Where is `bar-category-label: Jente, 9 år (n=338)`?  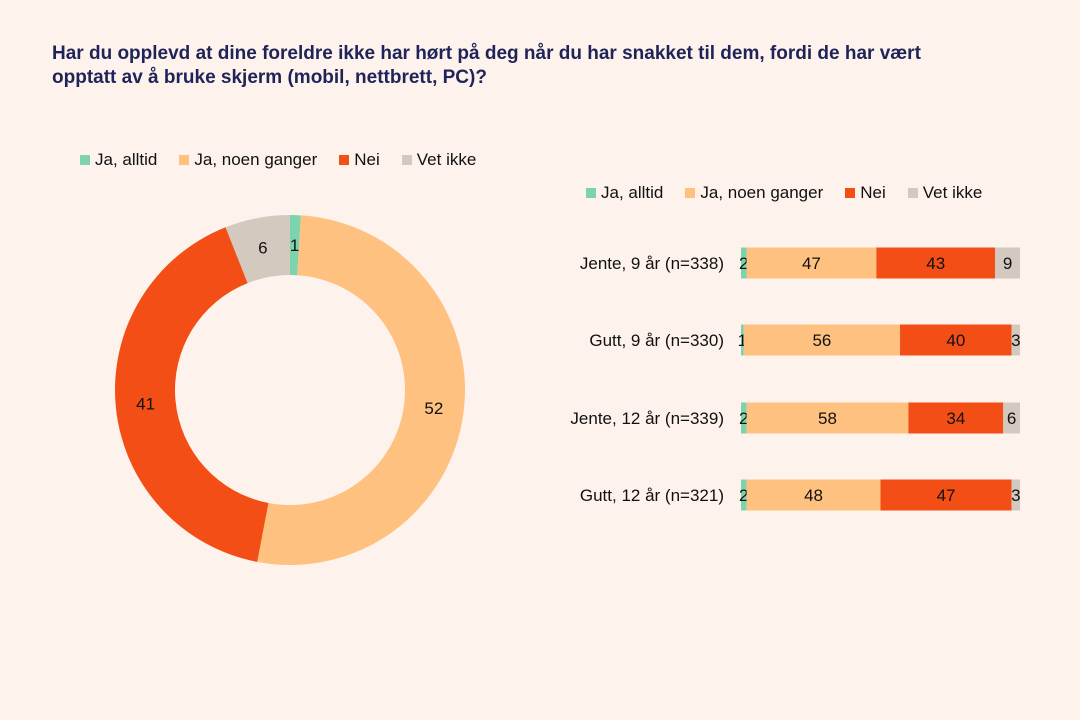
bar-category-label: Jente, 9 år (n=338) is located at coordinates (652, 263).